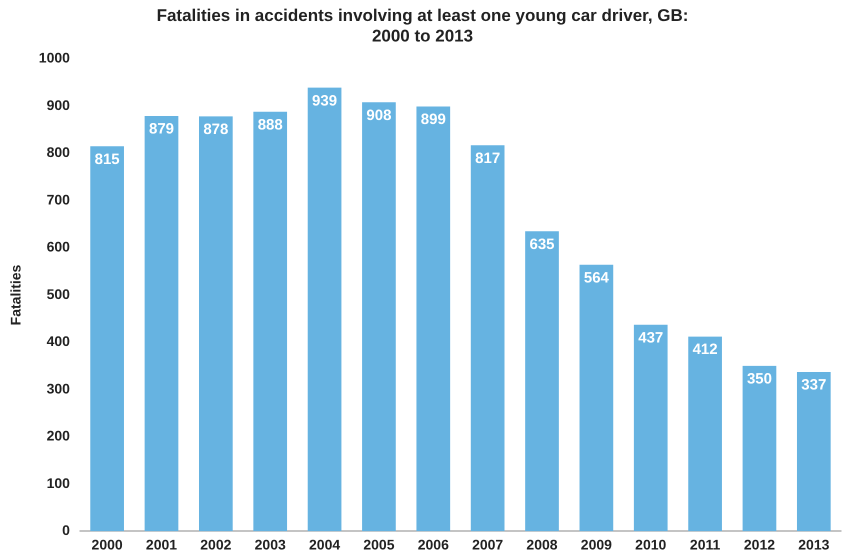  Describe the element at coordinates (216, 544) in the screenshot. I see `x-tick-label: 2002` at that location.